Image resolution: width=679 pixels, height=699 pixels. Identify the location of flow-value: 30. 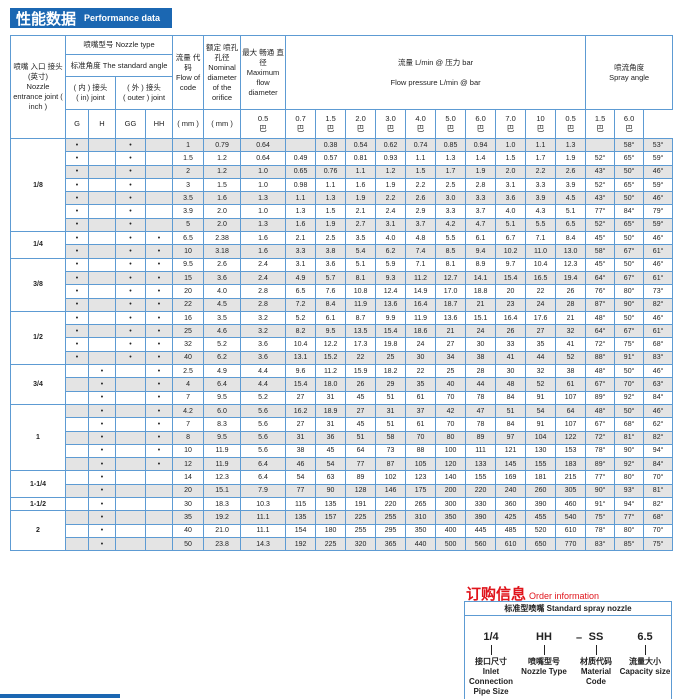
(421, 358).